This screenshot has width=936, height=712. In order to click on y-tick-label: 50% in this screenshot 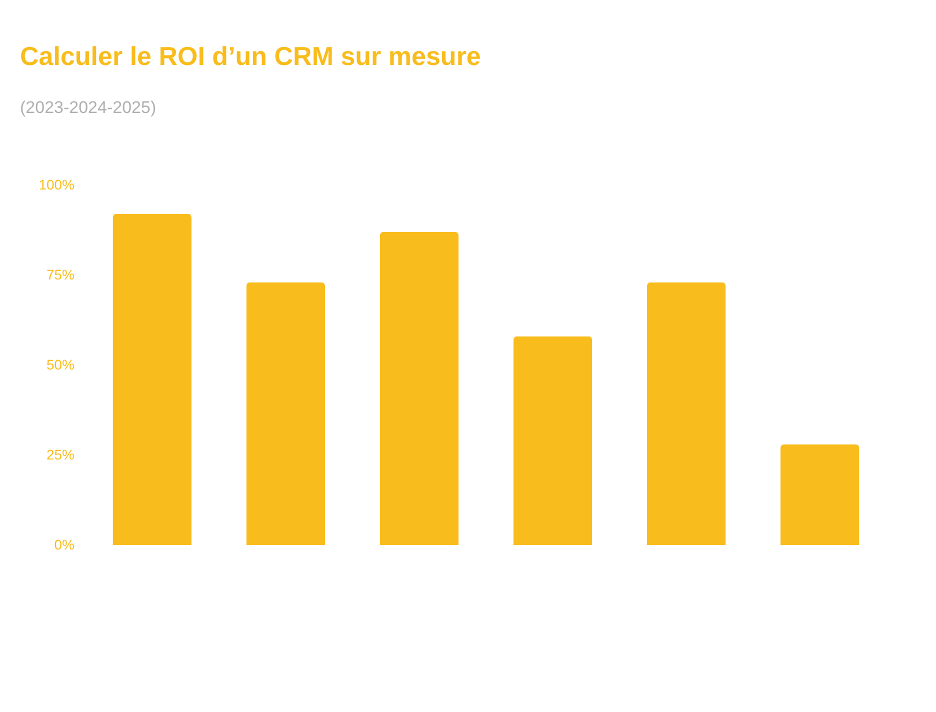, I will do `click(60, 364)`.